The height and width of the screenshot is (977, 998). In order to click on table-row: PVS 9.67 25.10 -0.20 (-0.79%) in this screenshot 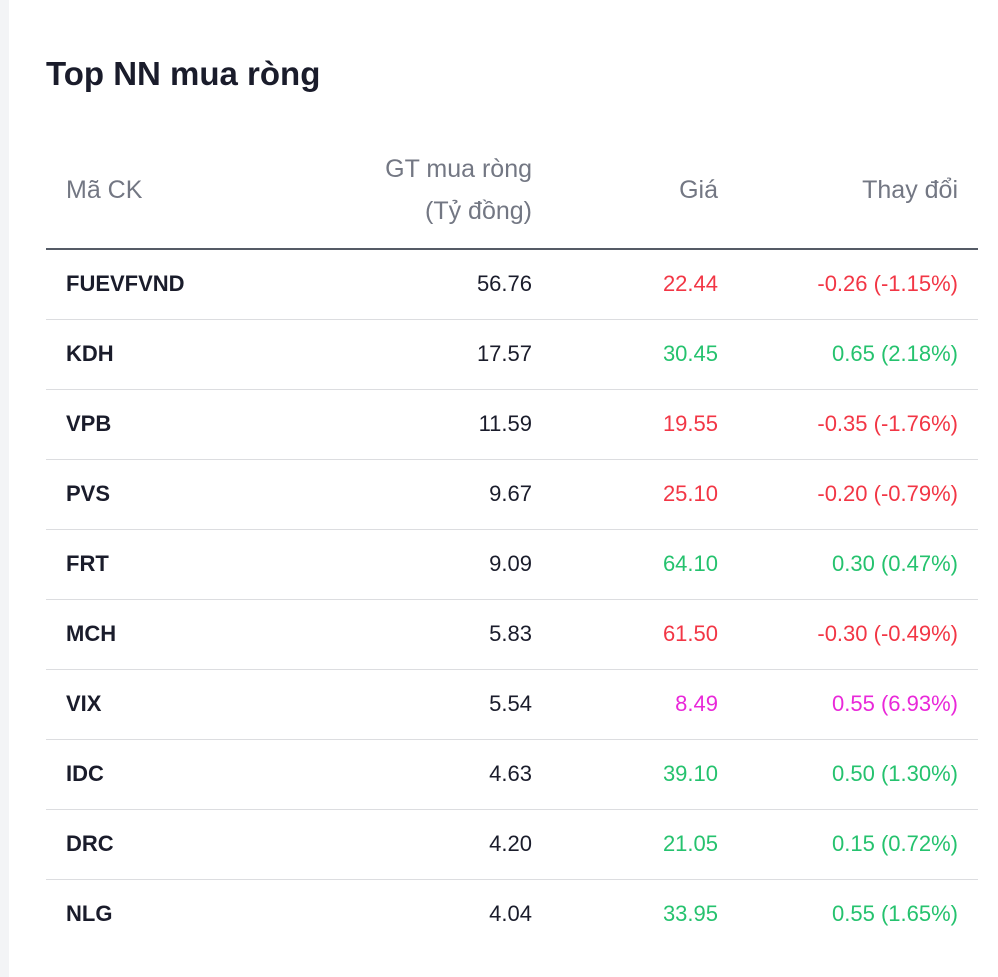, I will do `click(512, 494)`.